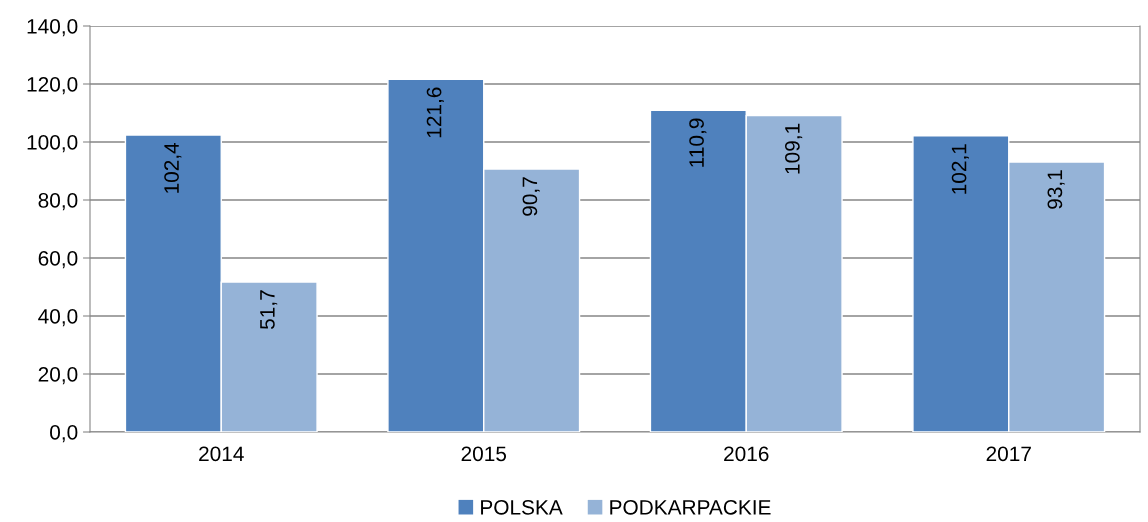  I want to click on y-tick-label: 0,0, so click(64, 434).